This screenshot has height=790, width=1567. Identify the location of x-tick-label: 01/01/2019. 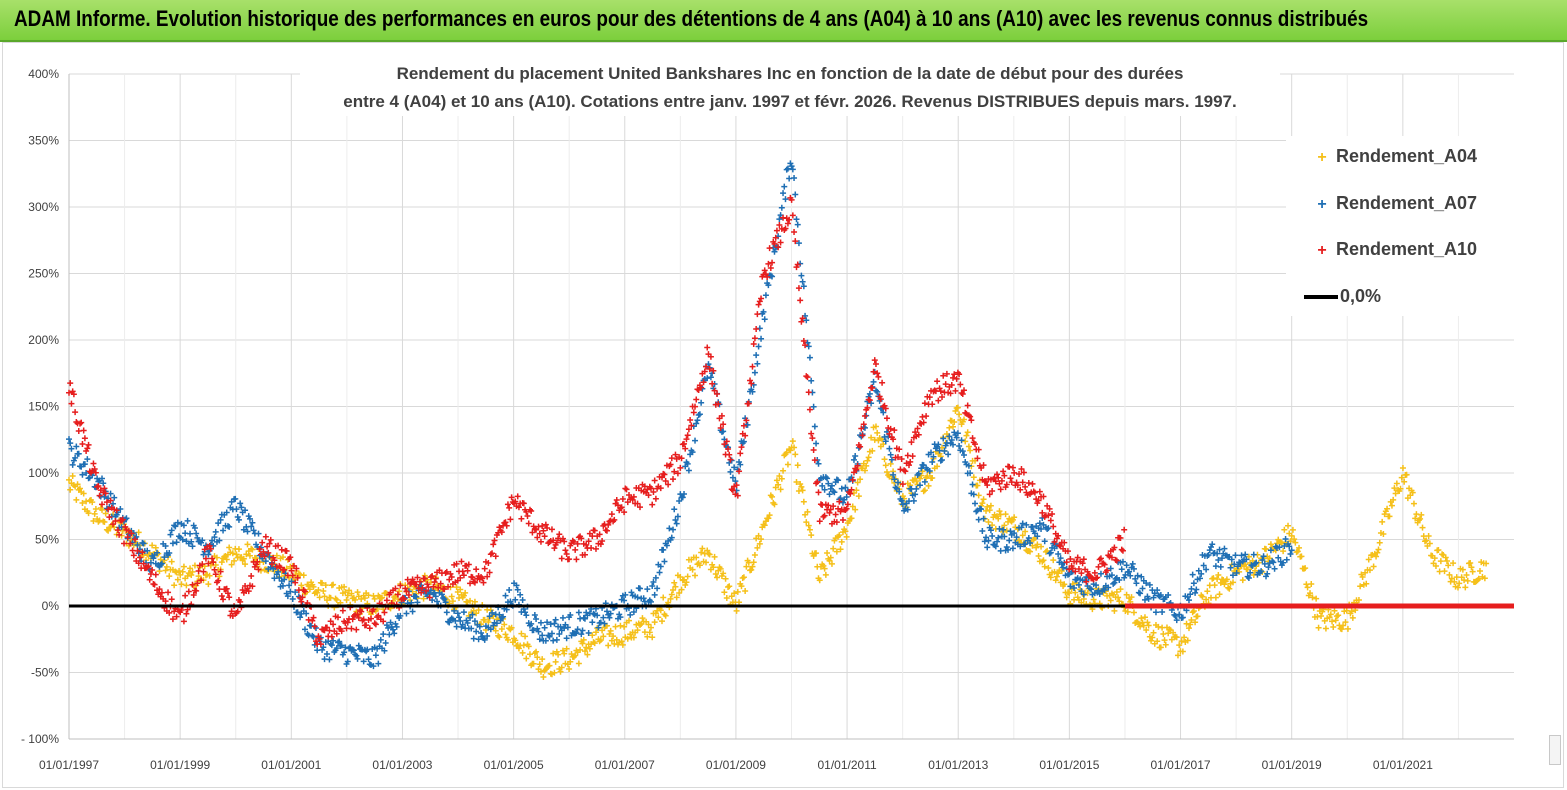
(1292, 765).